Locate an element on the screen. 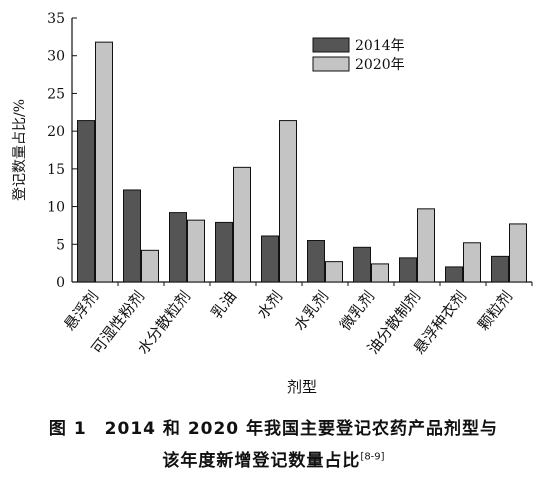  y-tick-label-25: 25 is located at coordinates (56, 94).